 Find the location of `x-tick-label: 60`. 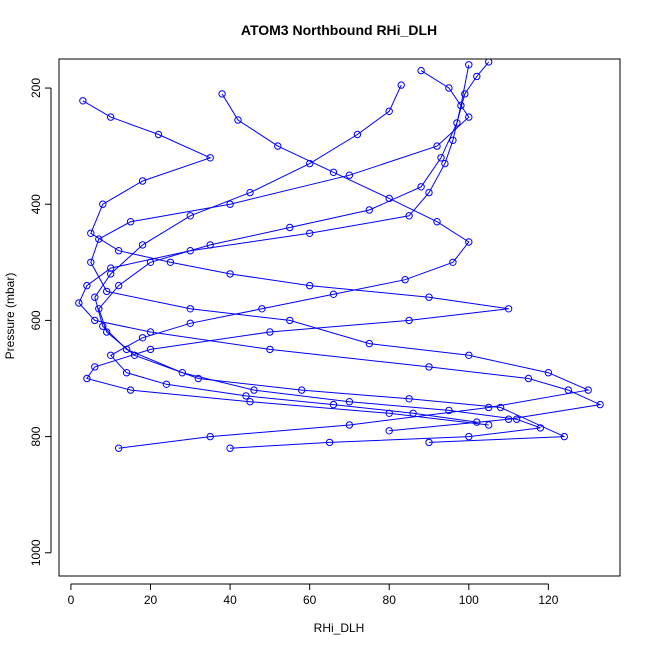

x-tick-label: 60 is located at coordinates (310, 600).